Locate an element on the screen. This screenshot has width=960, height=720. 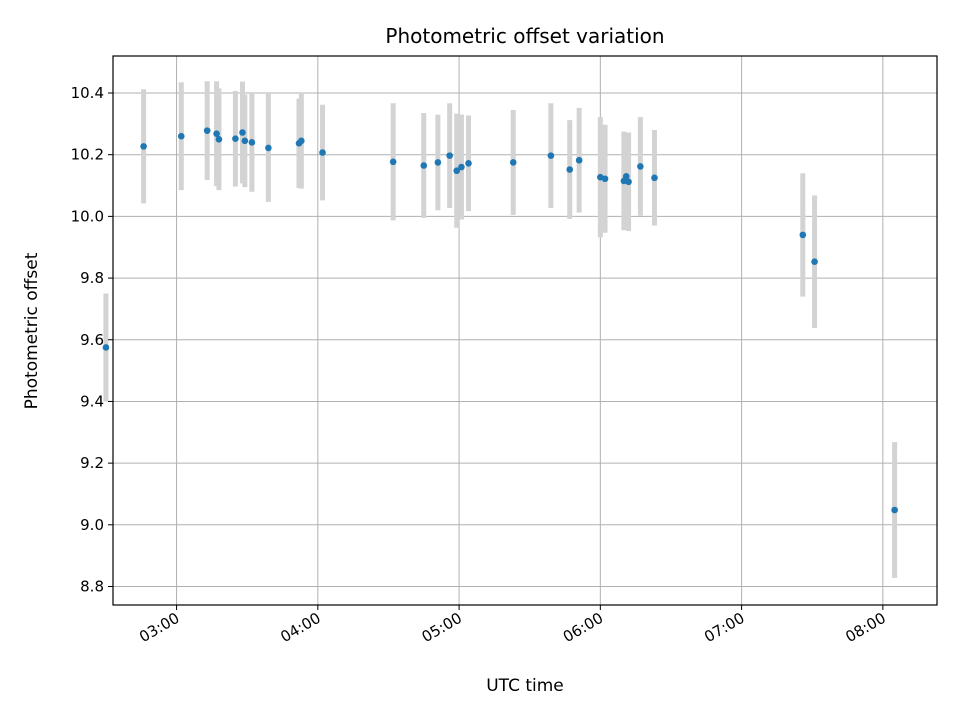
y-tick-label: 9.6 is located at coordinates (92, 340).